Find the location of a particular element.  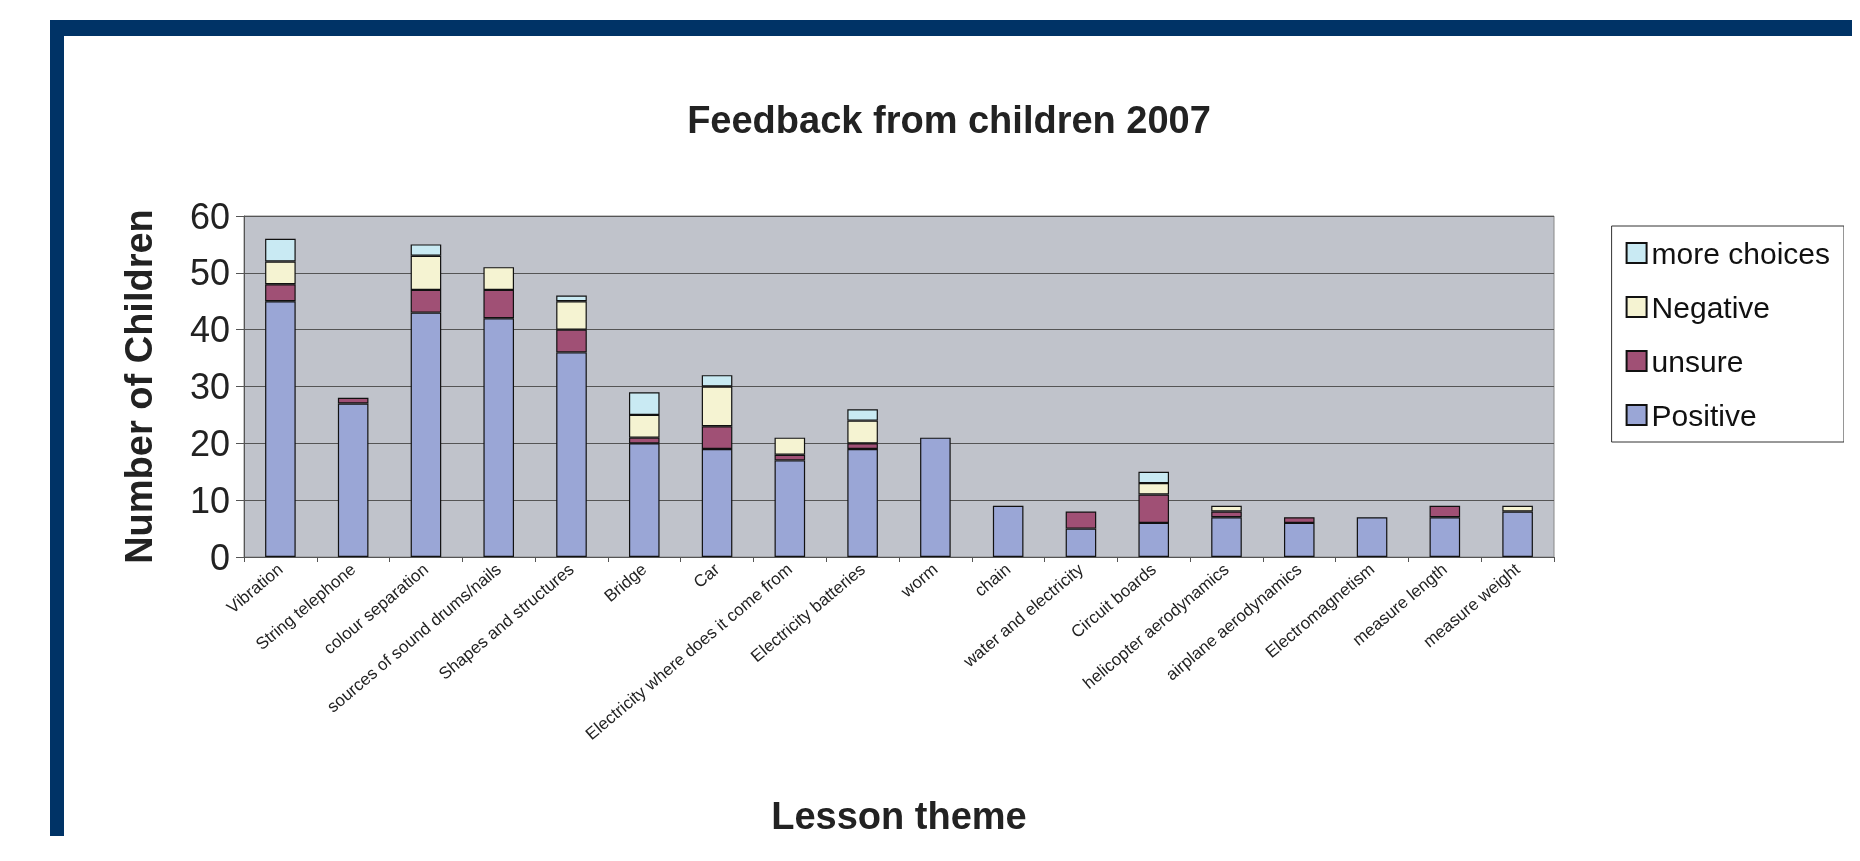

legend-label: unsure is located at coordinates (1697, 361).